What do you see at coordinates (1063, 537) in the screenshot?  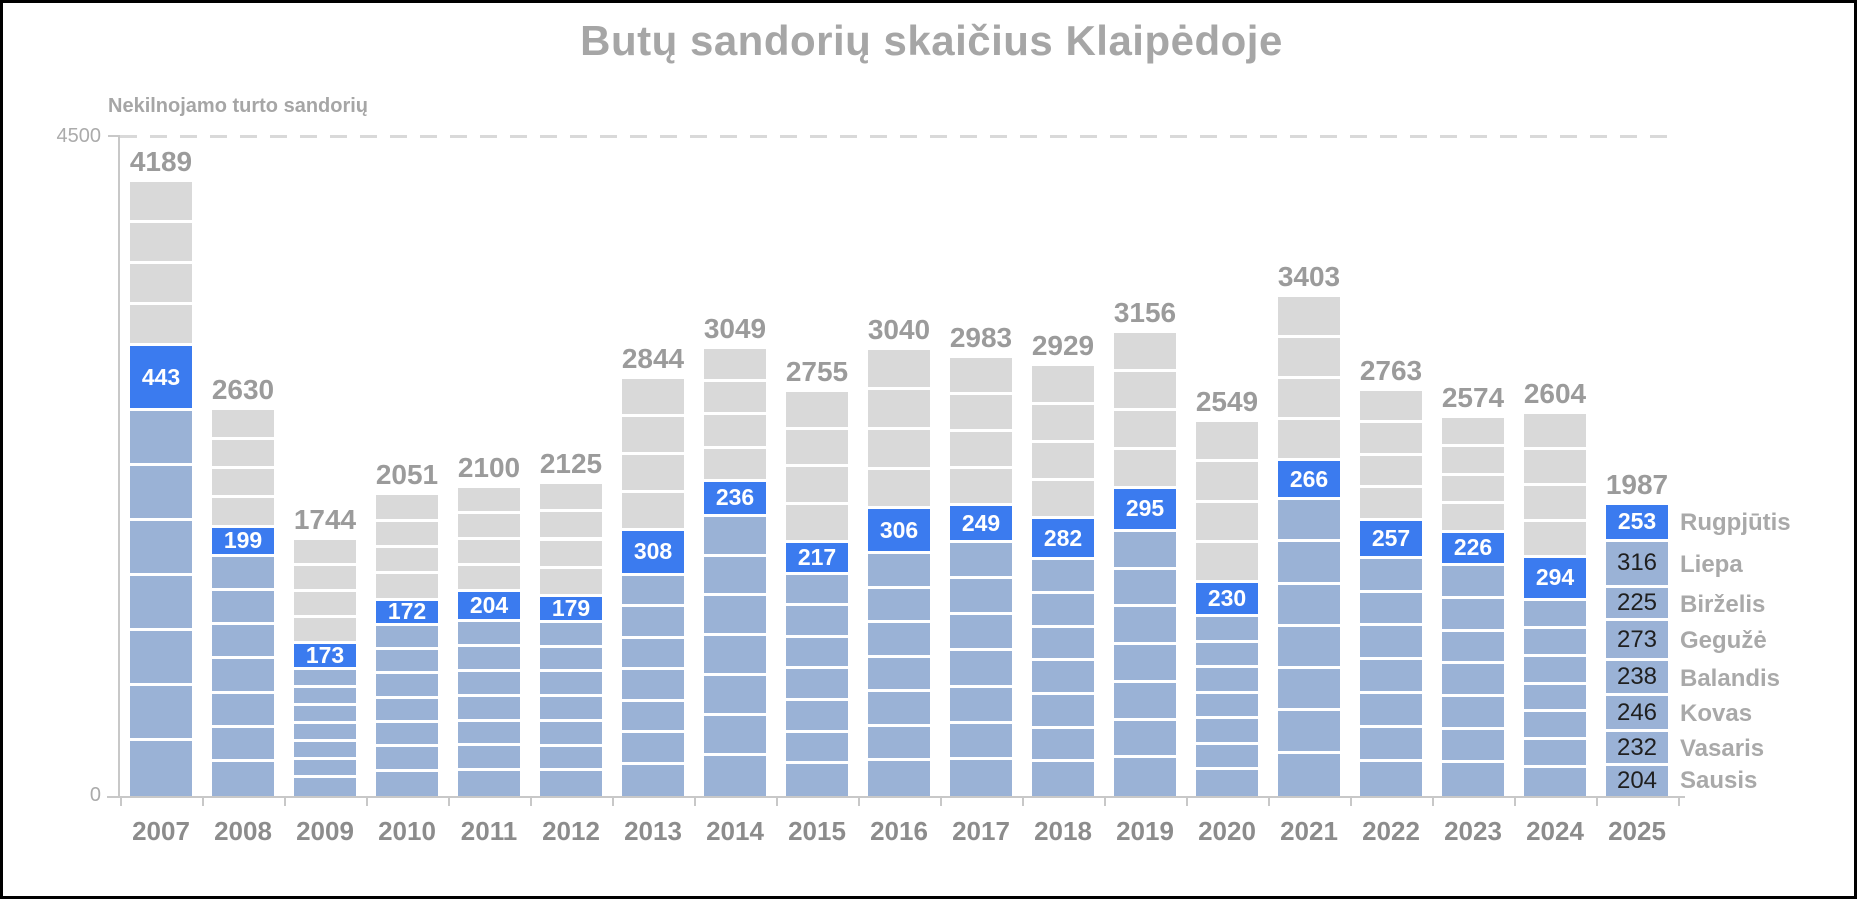 I see `august-value-label: 282` at bounding box center [1063, 537].